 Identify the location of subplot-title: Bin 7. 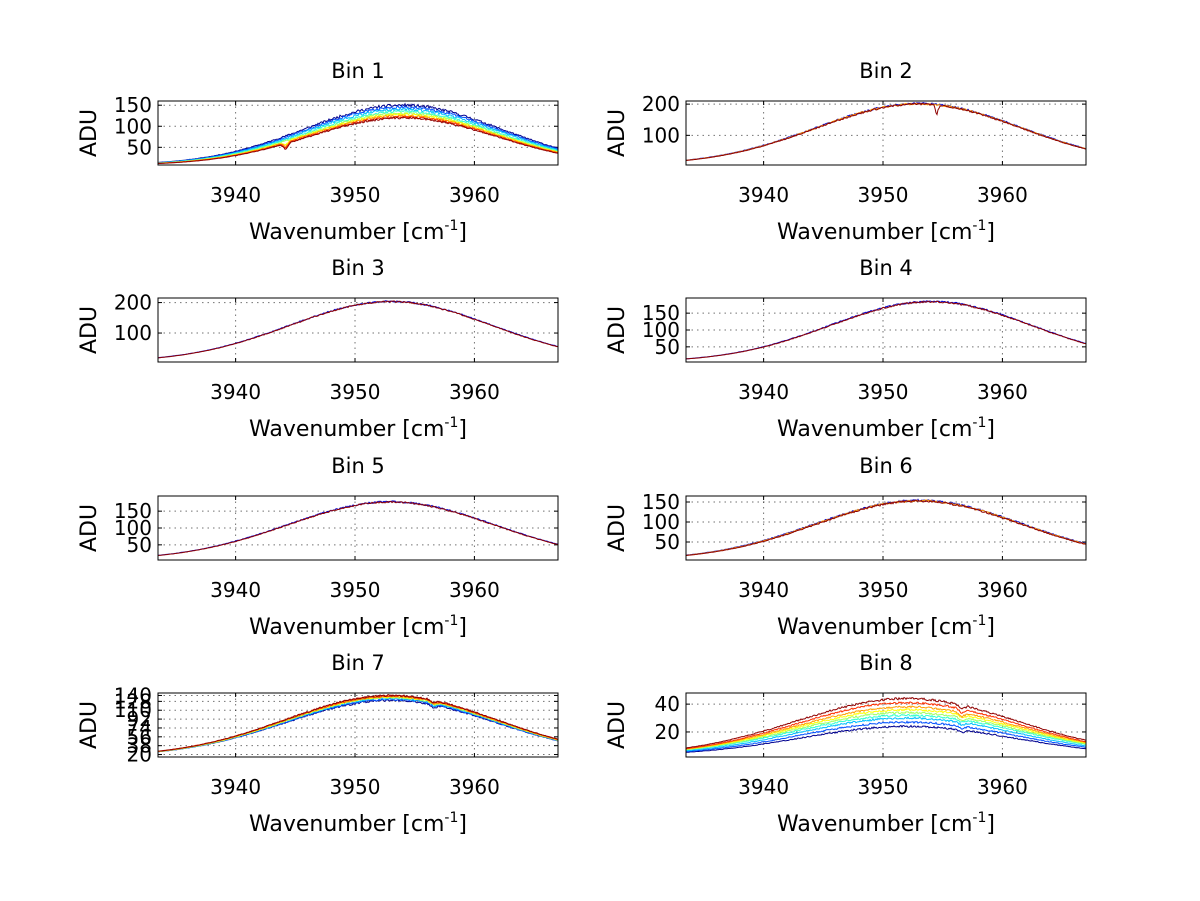
(358, 663).